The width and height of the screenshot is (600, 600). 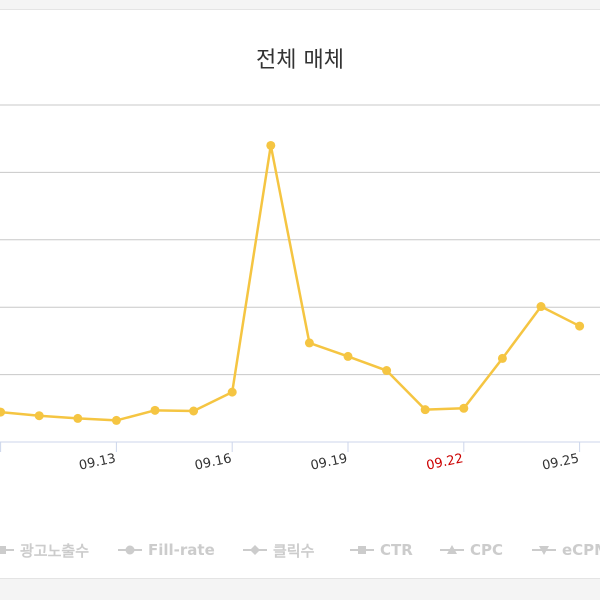 I want to click on chart-legend: 광고노출수 Fill-rate 클릭수 CTR CPC eCPM, so click(x=300, y=550).